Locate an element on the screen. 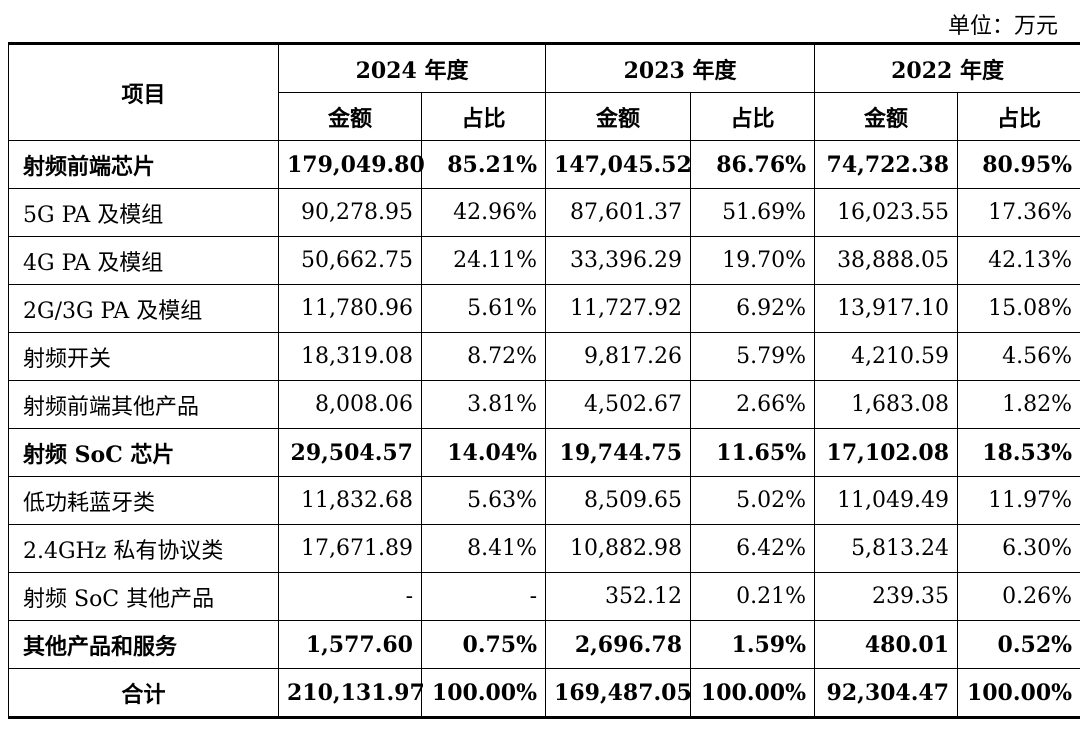 The image size is (1080, 738). header-year-2023: 2023 年度 is located at coordinates (680, 68).